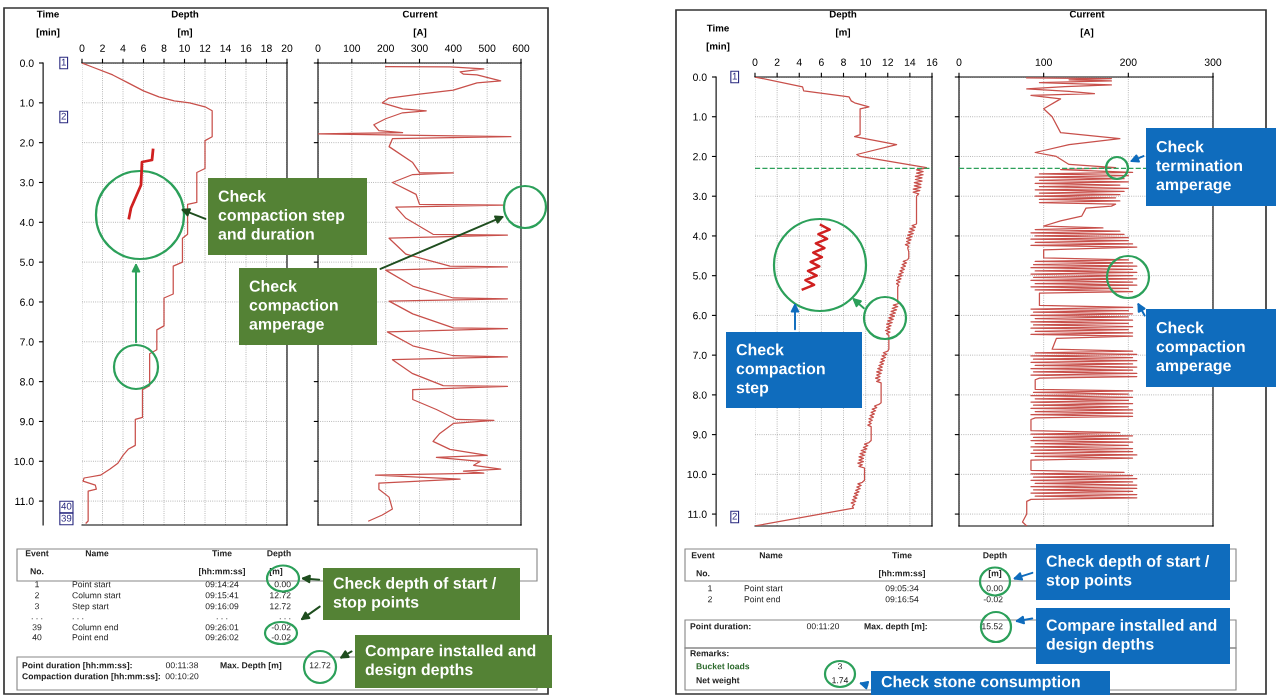  Describe the element at coordinates (184, 48) in the screenshot. I see `x-tick-label: 10` at that location.